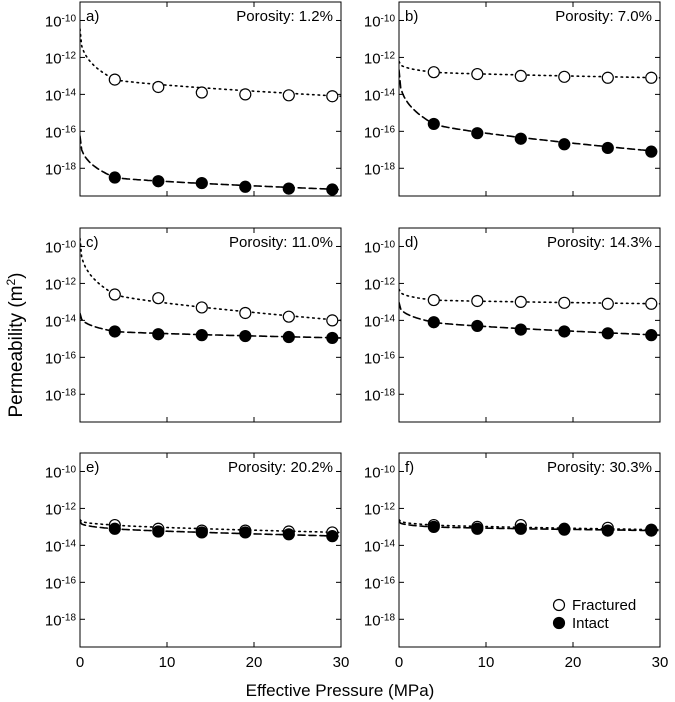  I want to click on panel-label: a), so click(92, 16).